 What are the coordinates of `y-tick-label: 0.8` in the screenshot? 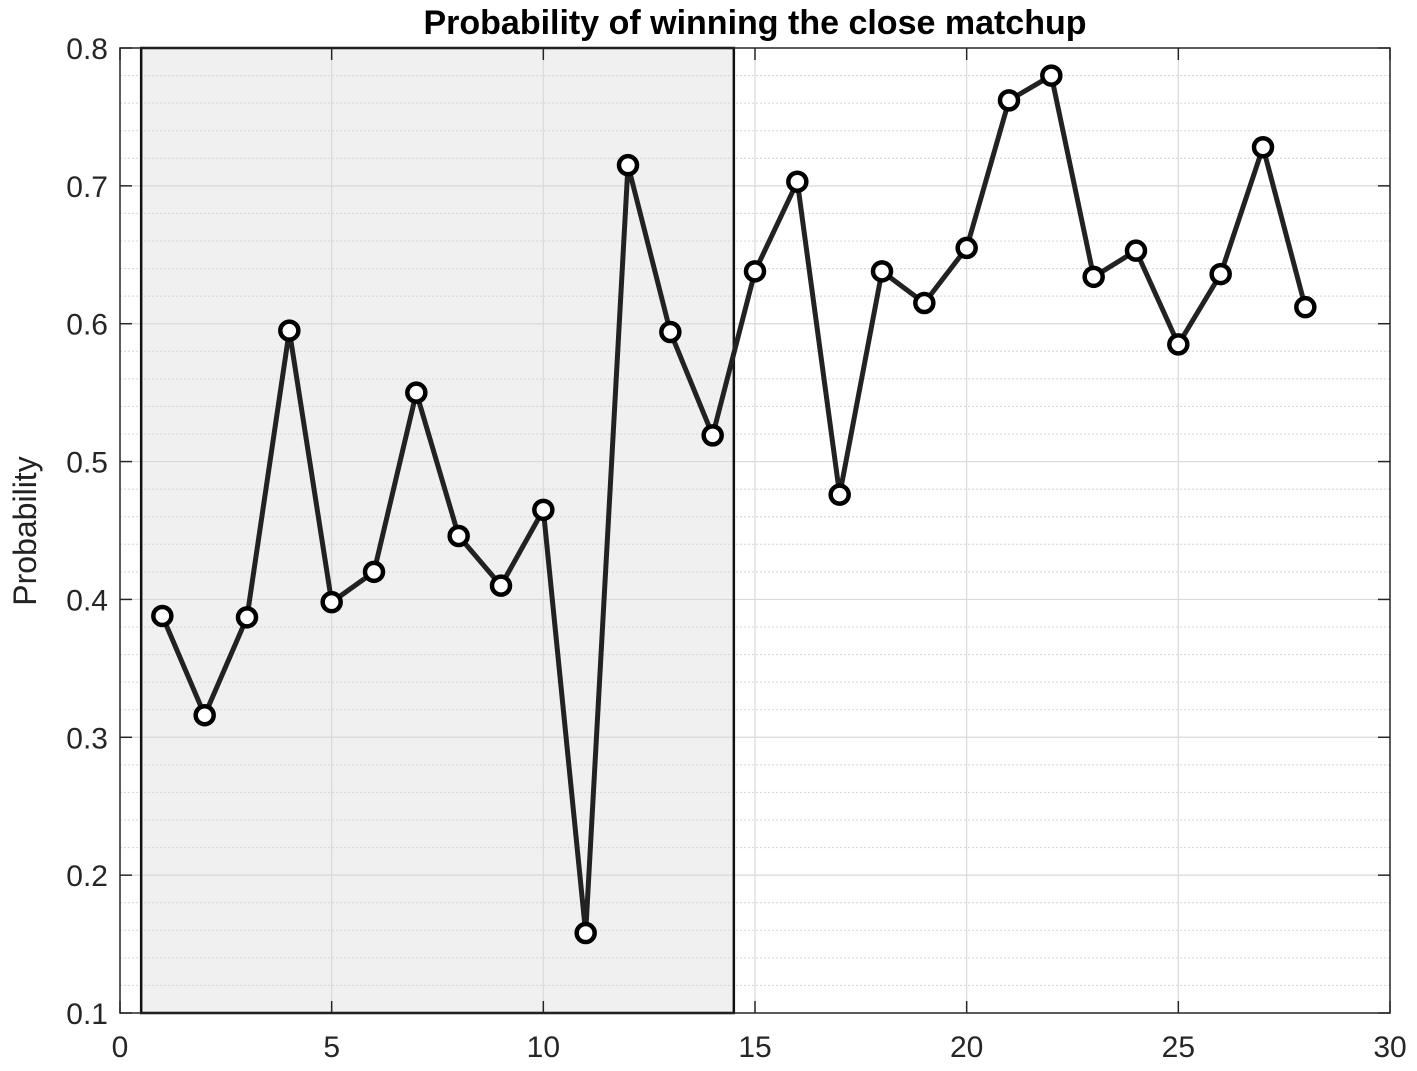 It's located at (87, 49).